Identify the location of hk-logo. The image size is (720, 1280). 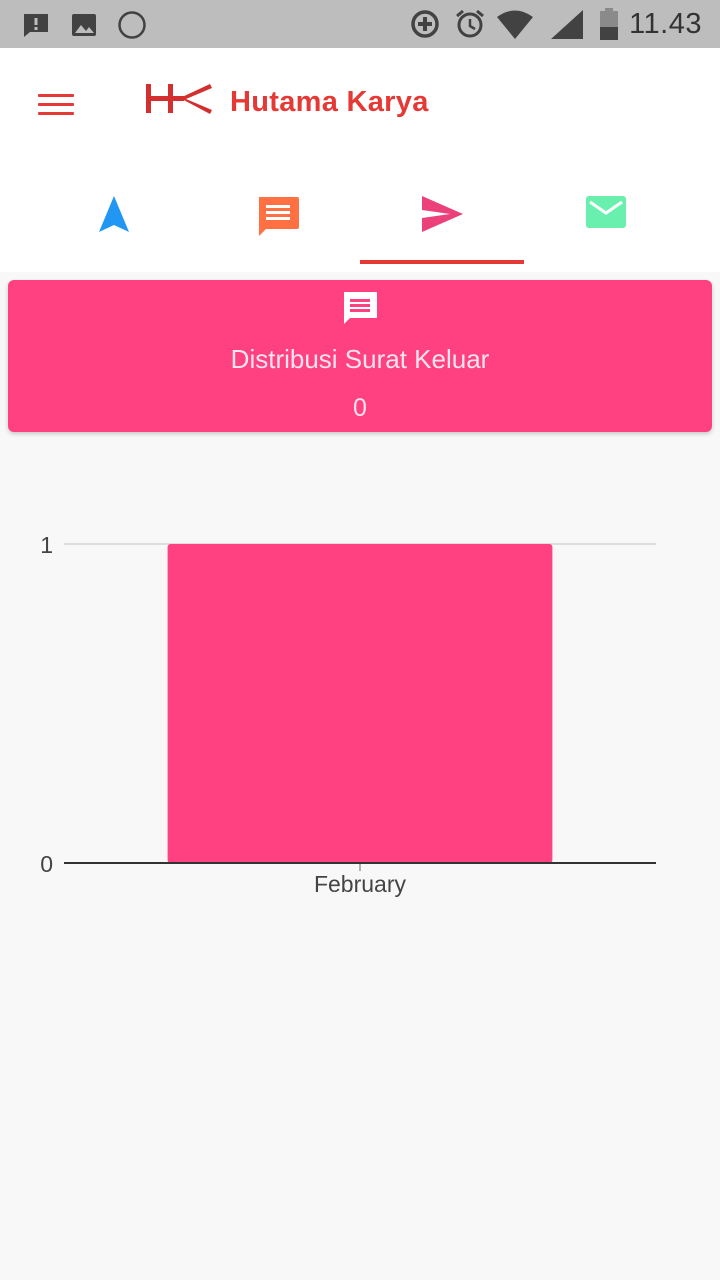
(179, 99).